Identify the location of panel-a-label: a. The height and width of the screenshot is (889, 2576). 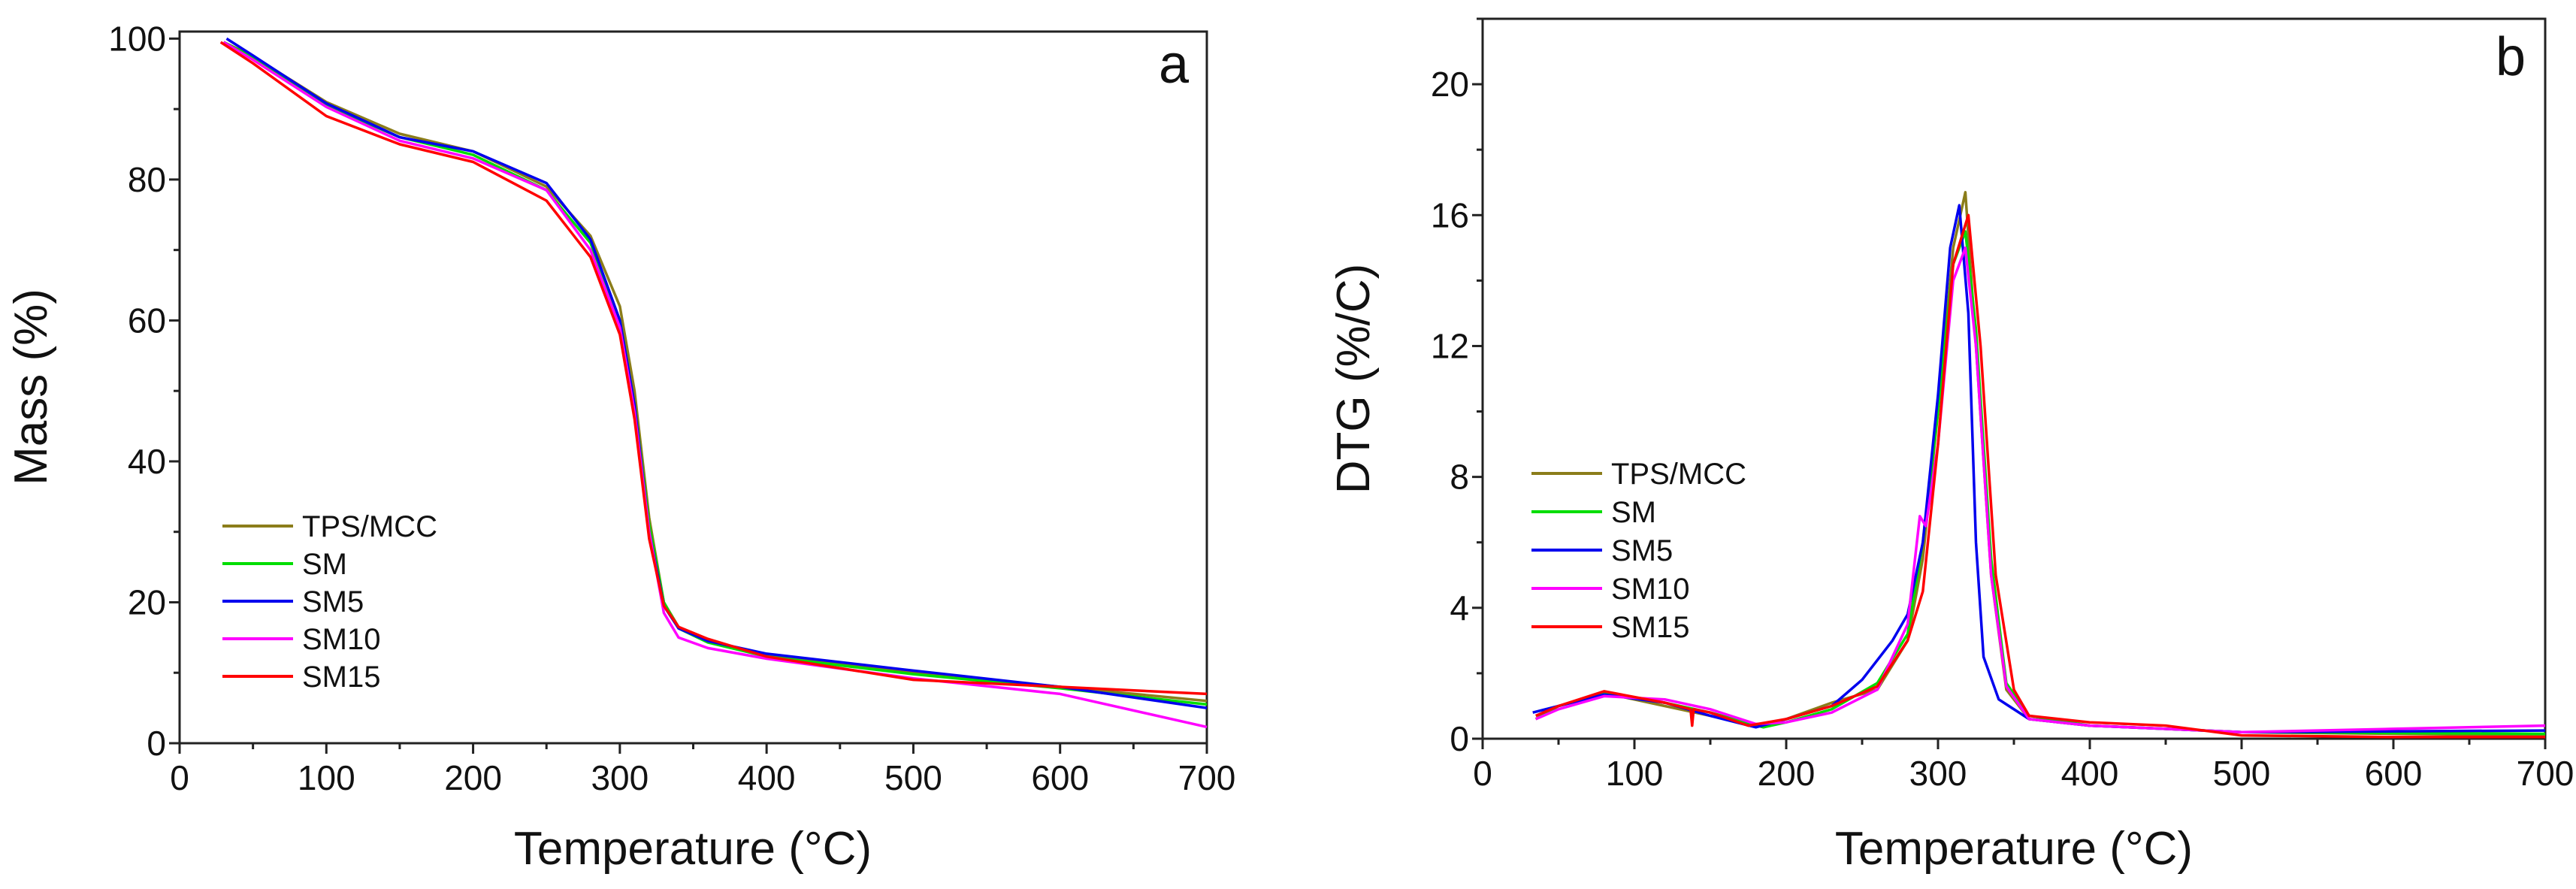
(1175, 65).